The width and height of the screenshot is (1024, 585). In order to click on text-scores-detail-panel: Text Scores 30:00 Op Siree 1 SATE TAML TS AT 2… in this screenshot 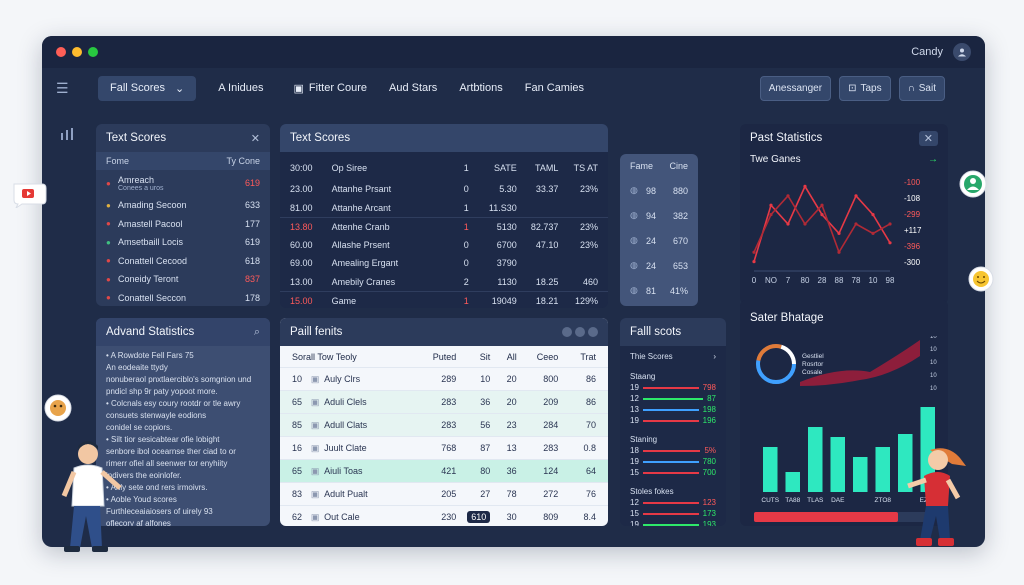, I will do `click(444, 216)`.